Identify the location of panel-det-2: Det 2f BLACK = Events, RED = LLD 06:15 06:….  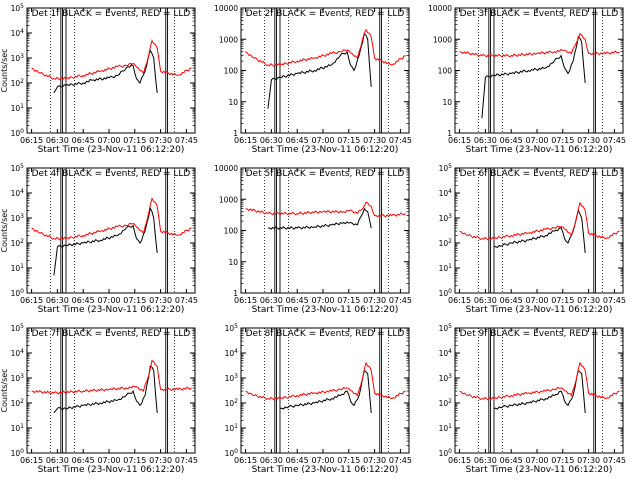
(313, 79).